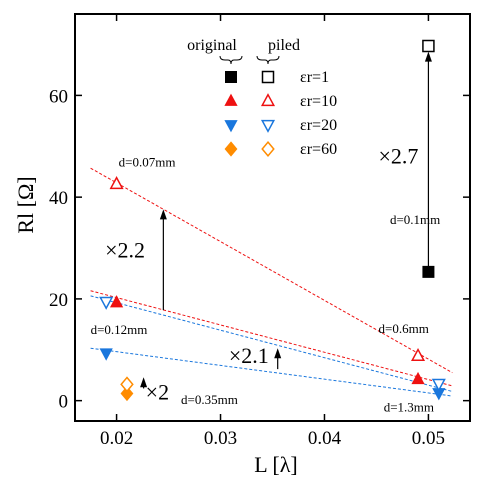 The height and width of the screenshot is (479, 482). I want to click on annotation-8: ×2.1, so click(249, 355).